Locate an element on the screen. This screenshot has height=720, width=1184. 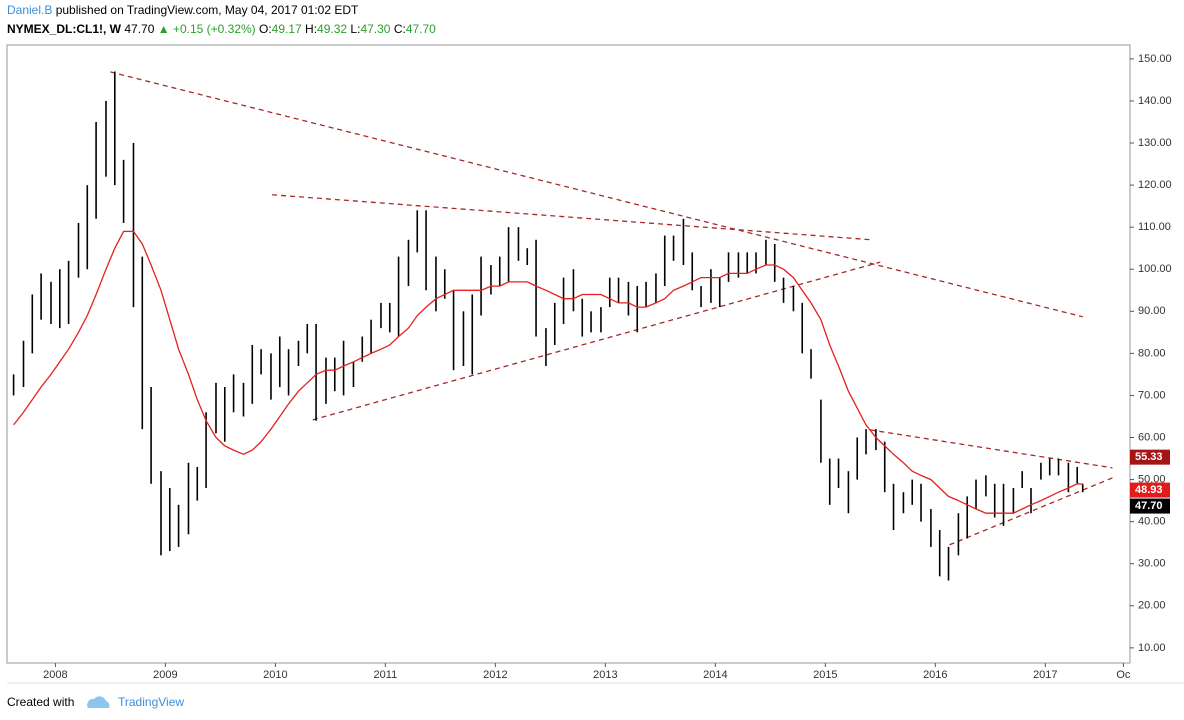
y-tick-label: 70.00 is located at coordinates (1152, 395).